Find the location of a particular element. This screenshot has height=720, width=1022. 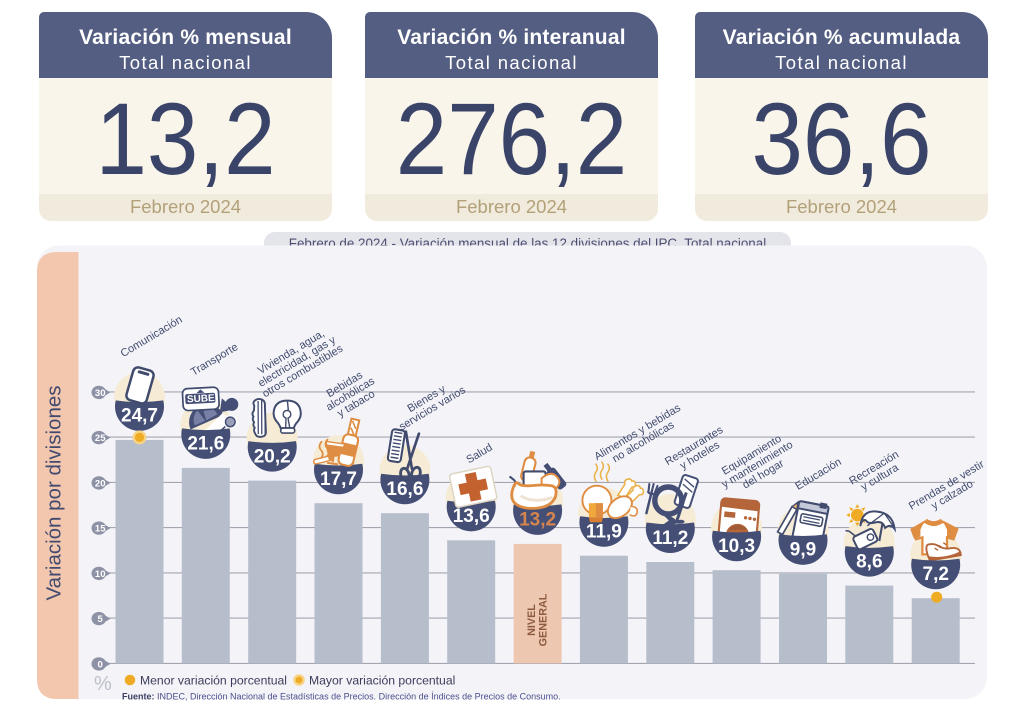

svg-text: NIVELGENERAL is located at coordinates (538, 619).